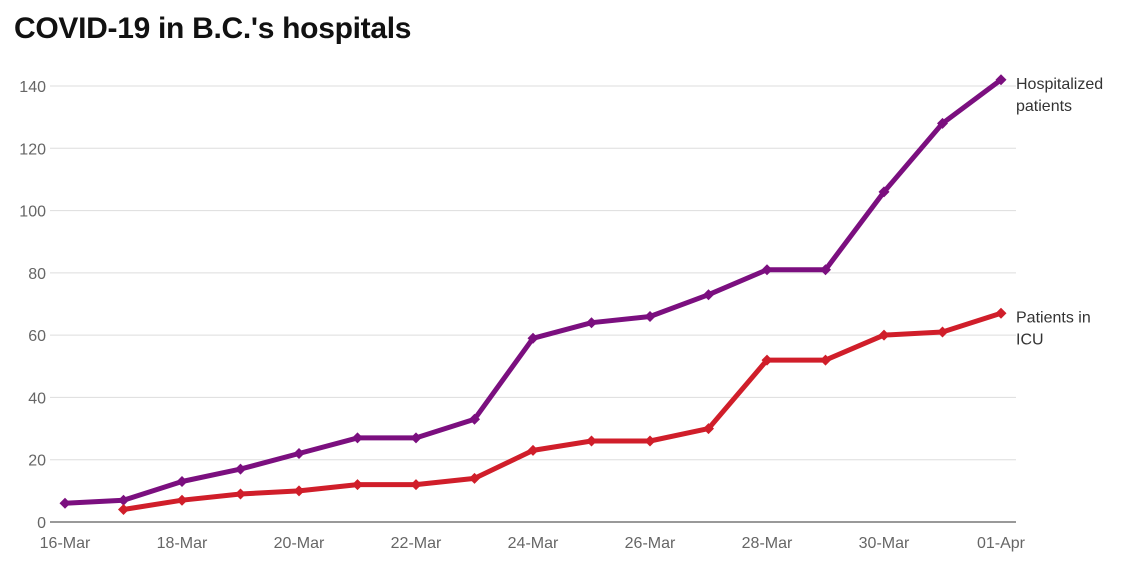 This screenshot has height=575, width=1140. I want to click on x-tick-label: 22-Mar, so click(416, 543).